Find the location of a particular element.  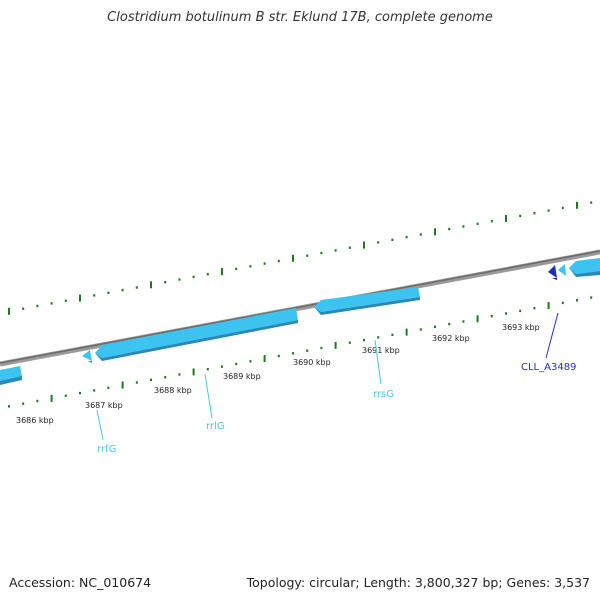

feature-rrsG is located at coordinates (367, 301).